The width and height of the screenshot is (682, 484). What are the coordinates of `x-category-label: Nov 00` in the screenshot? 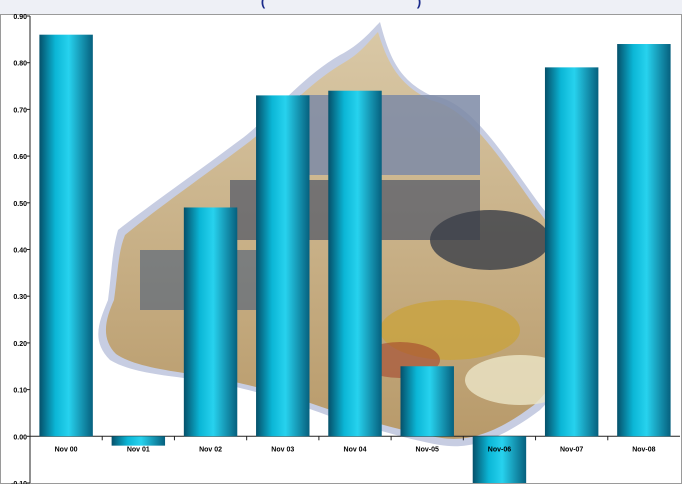 It's located at (66, 449).